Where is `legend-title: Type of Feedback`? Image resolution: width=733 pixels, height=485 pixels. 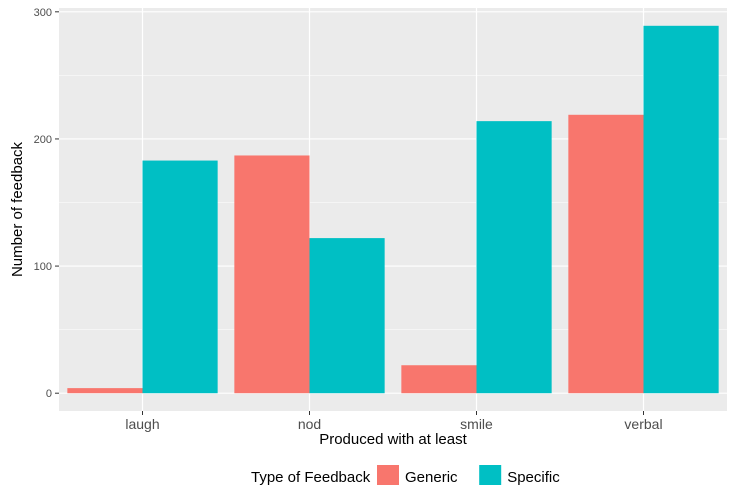 legend-title: Type of Feedback is located at coordinates (311, 477).